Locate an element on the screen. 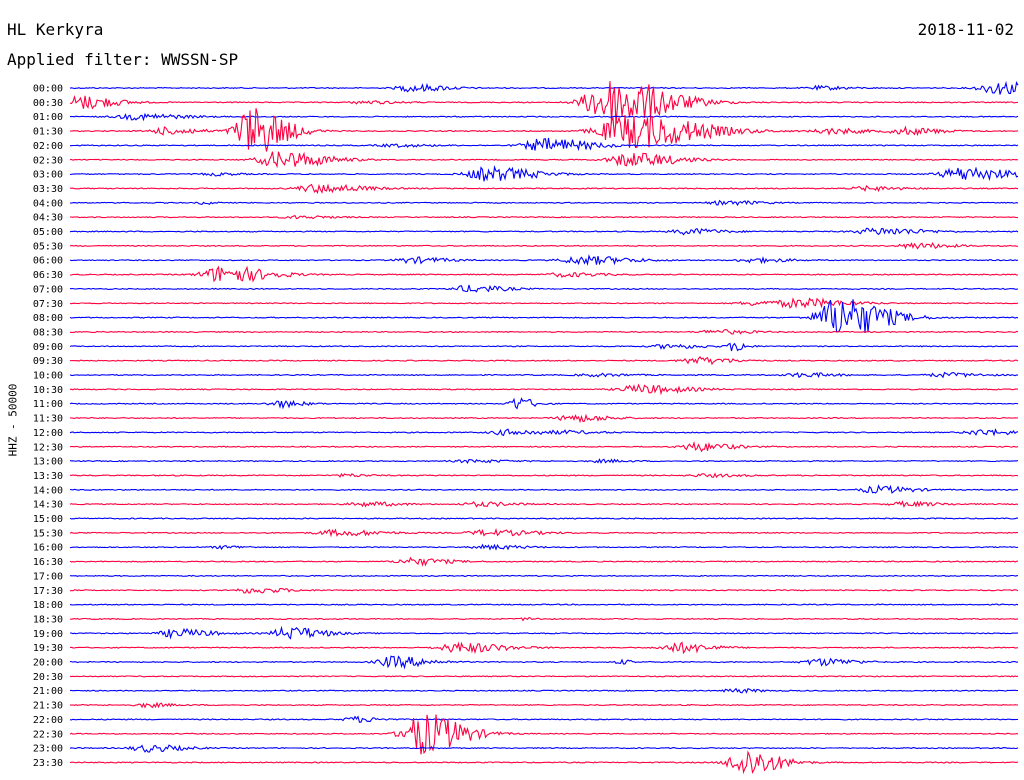  time-tick-label: 10:00 is located at coordinates (48, 376).